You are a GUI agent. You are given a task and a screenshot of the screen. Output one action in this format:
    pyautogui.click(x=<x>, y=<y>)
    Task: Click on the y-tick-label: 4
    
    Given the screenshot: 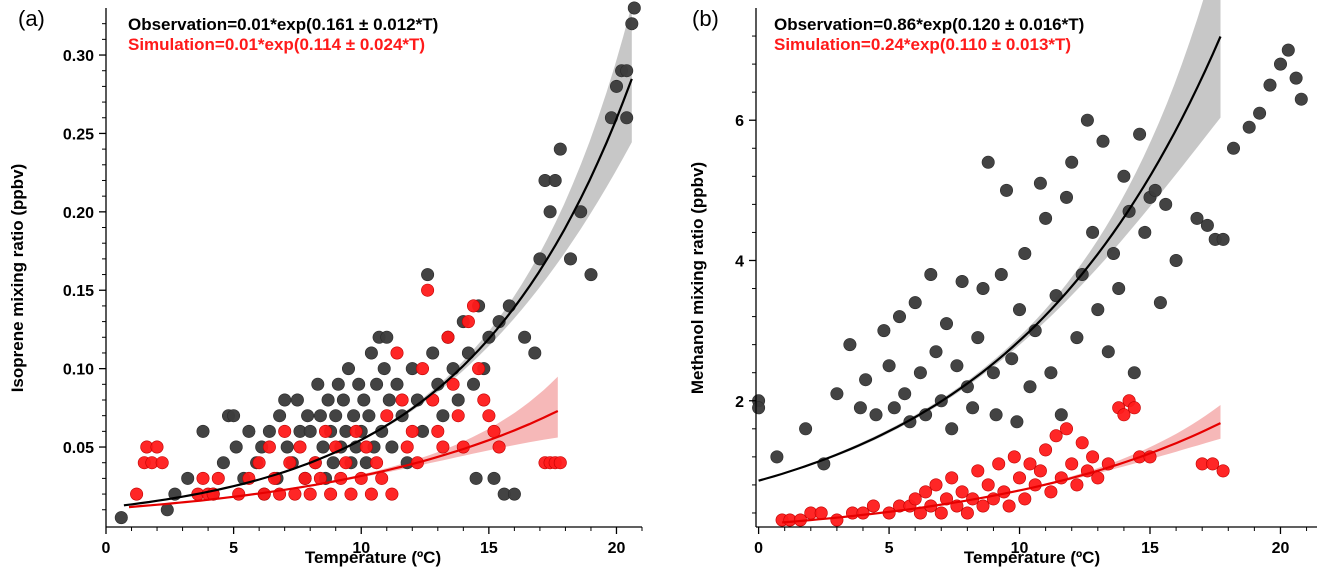 What is the action you would take?
    pyautogui.click(x=739, y=261)
    